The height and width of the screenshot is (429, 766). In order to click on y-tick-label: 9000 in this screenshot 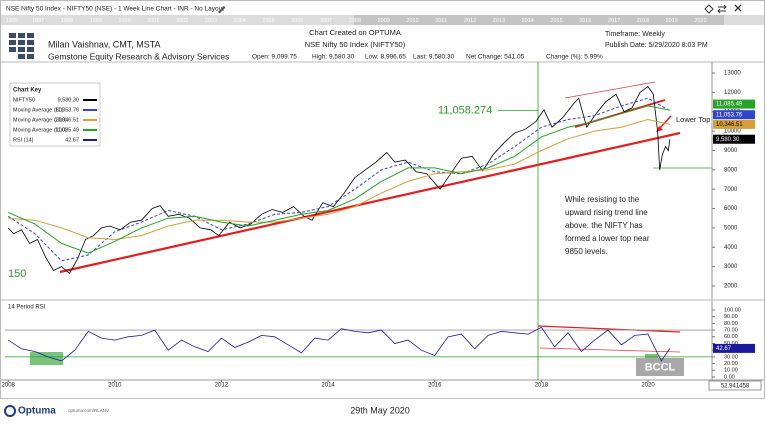, I will do `click(731, 151)`.